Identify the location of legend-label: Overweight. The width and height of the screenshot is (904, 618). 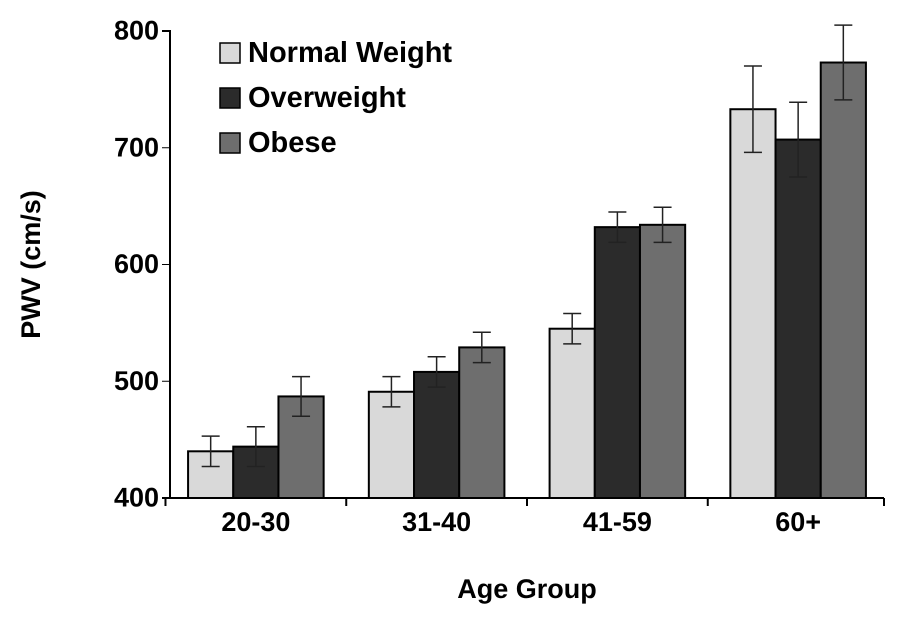
(327, 98).